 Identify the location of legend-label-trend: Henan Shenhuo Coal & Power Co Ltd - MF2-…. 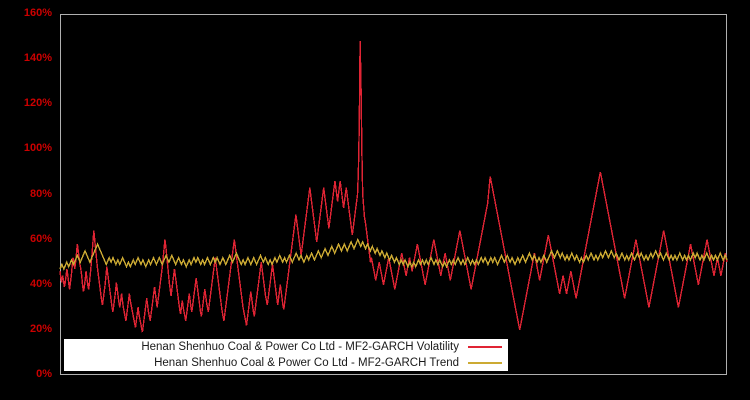
(306, 363).